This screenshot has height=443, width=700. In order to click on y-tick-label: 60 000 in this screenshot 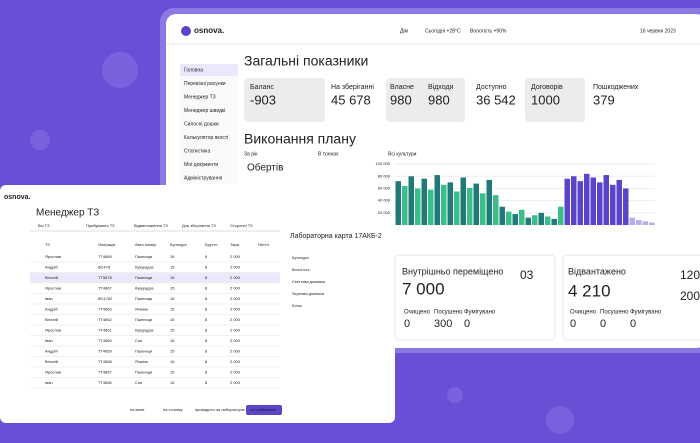, I will do `click(384, 188)`.